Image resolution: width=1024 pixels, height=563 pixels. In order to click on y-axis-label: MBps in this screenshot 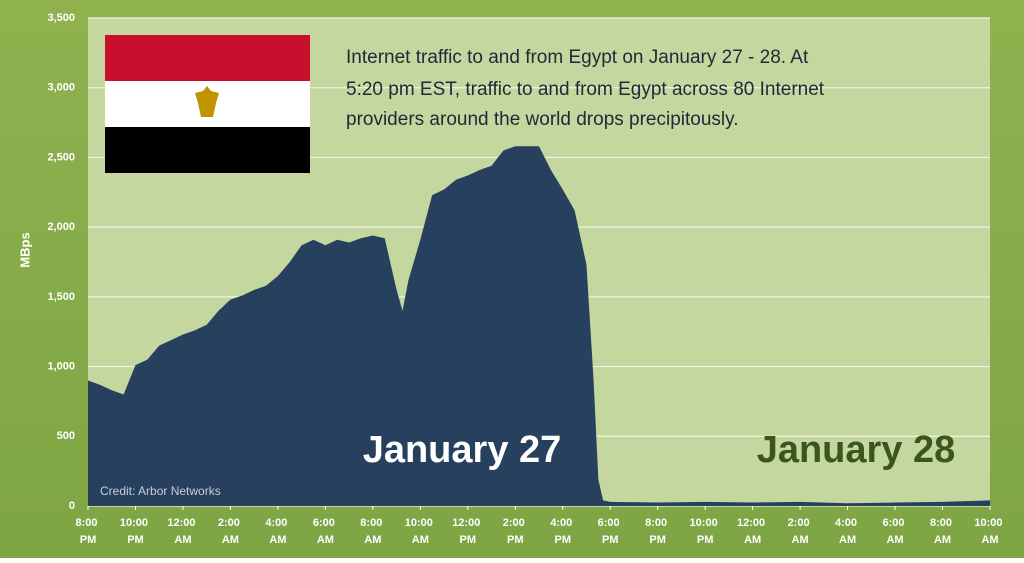, I will do `click(24, 249)`.